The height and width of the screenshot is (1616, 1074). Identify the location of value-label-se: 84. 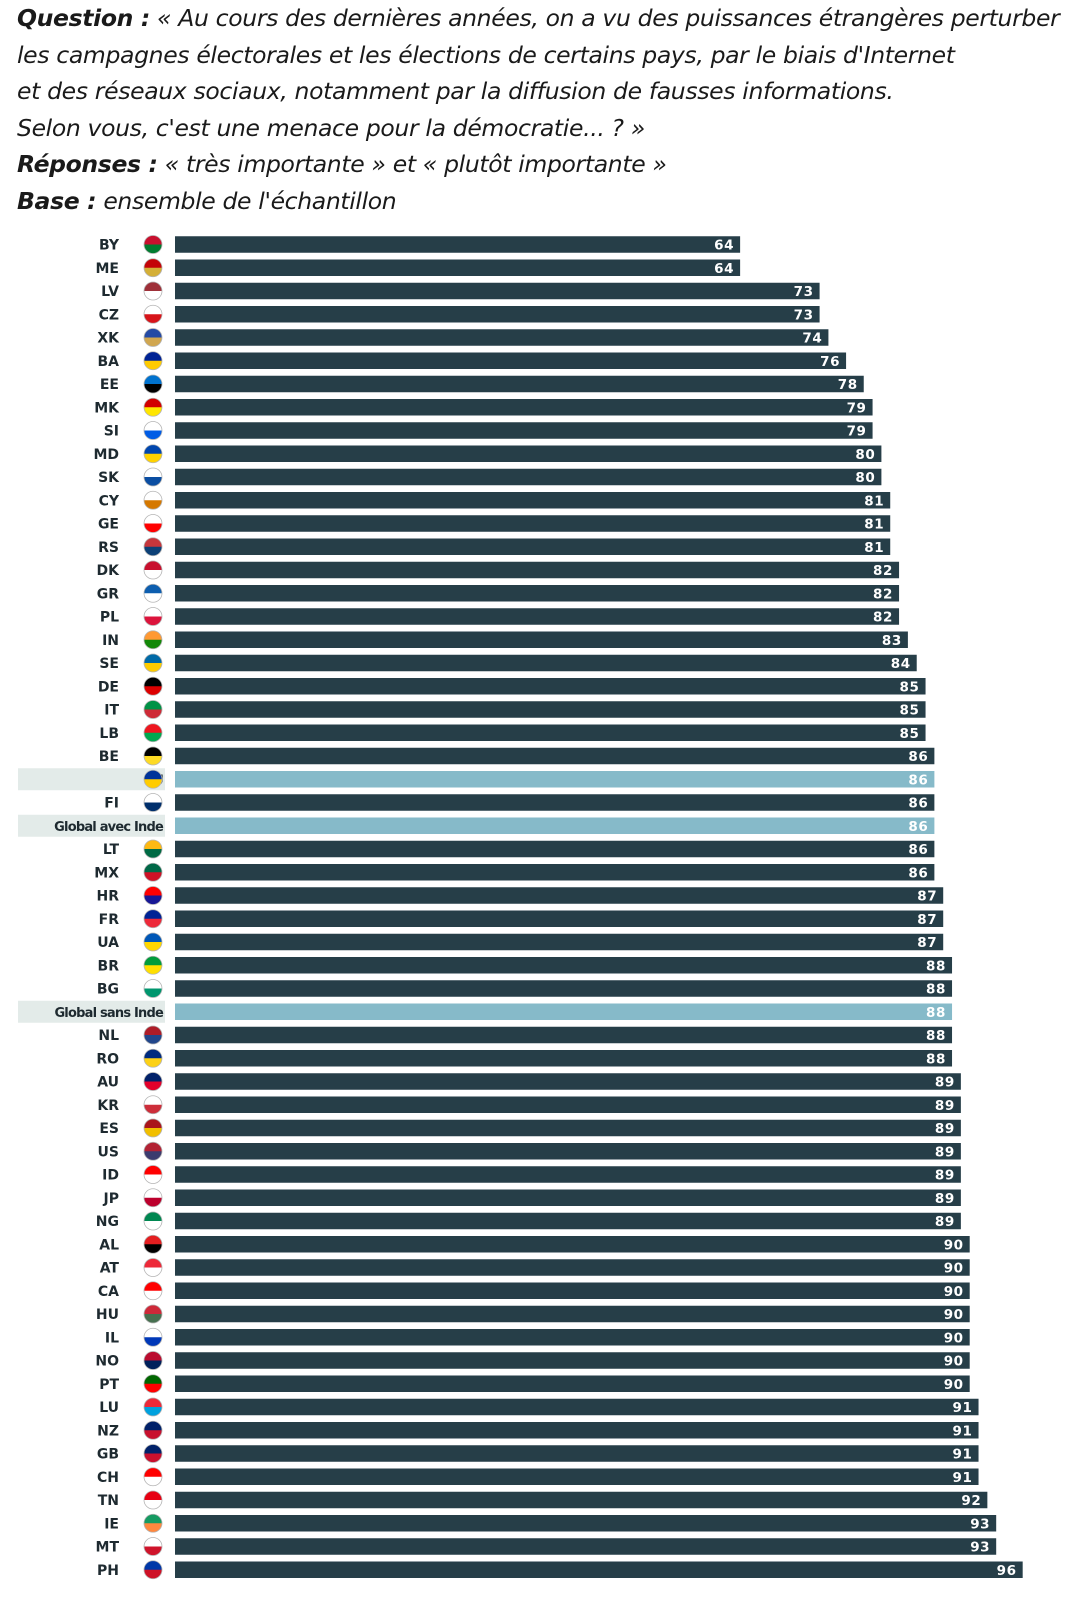
(901, 664).